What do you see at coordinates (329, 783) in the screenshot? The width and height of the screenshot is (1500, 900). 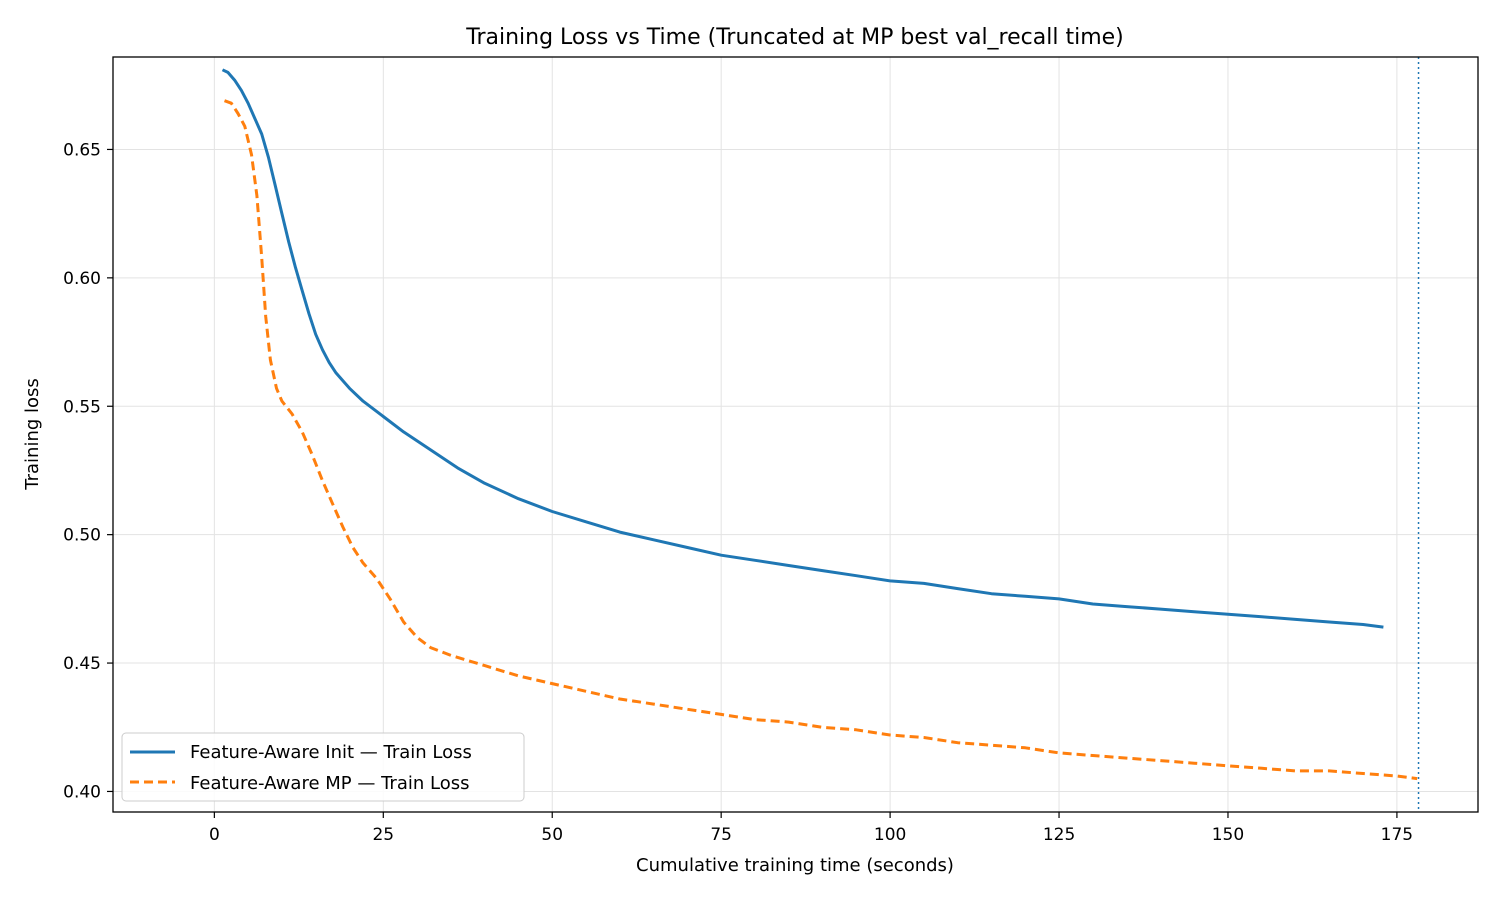 I see `legend-label-mp: Feature-Aware MP — Train Loss` at bounding box center [329, 783].